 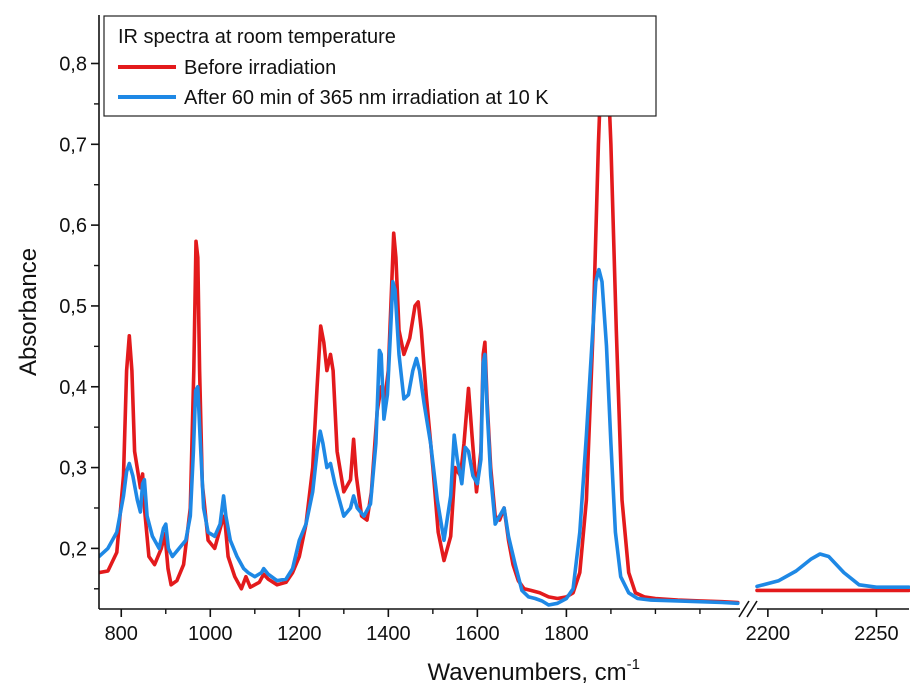 What do you see at coordinates (73, 549) in the screenshot?
I see `y-tick-label: 0,2` at bounding box center [73, 549].